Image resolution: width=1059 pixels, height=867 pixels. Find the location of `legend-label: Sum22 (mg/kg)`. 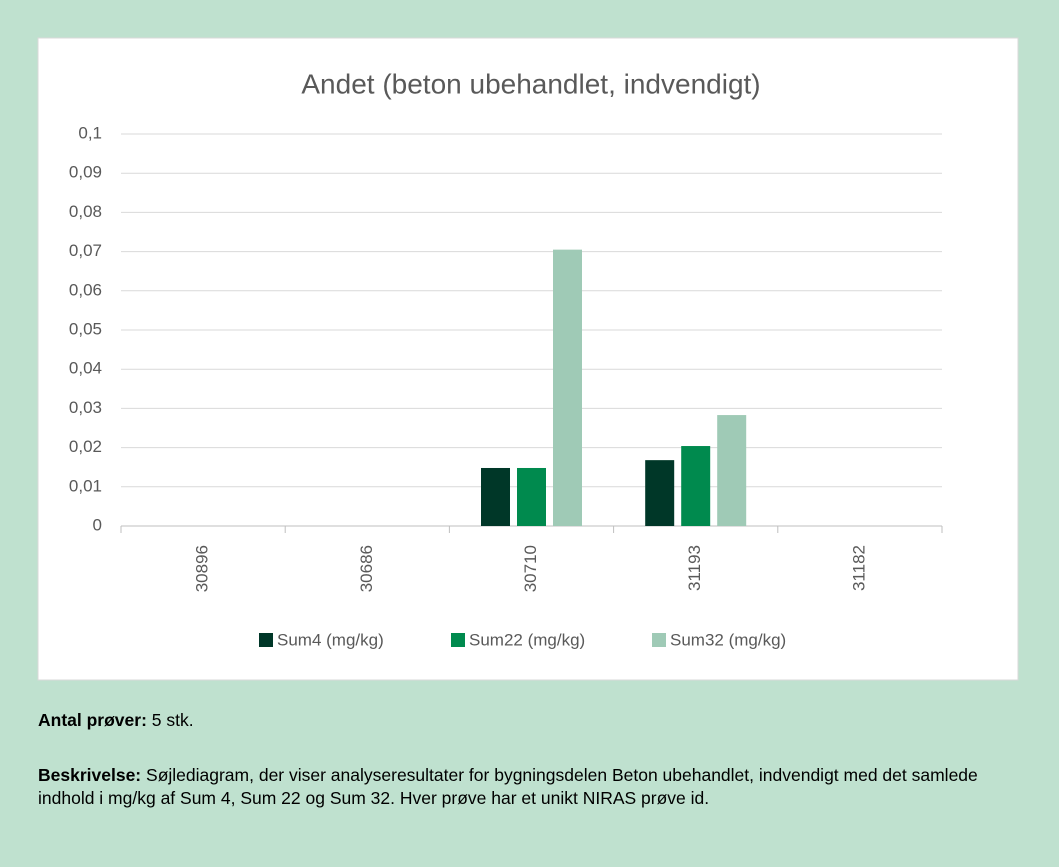

legend-label: Sum22 (mg/kg) is located at coordinates (527, 639).